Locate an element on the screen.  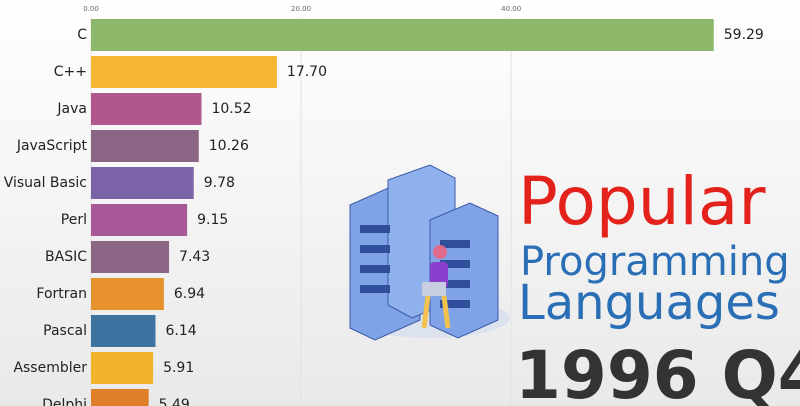
x-tick-label: 40.00 is located at coordinates (511, 9).